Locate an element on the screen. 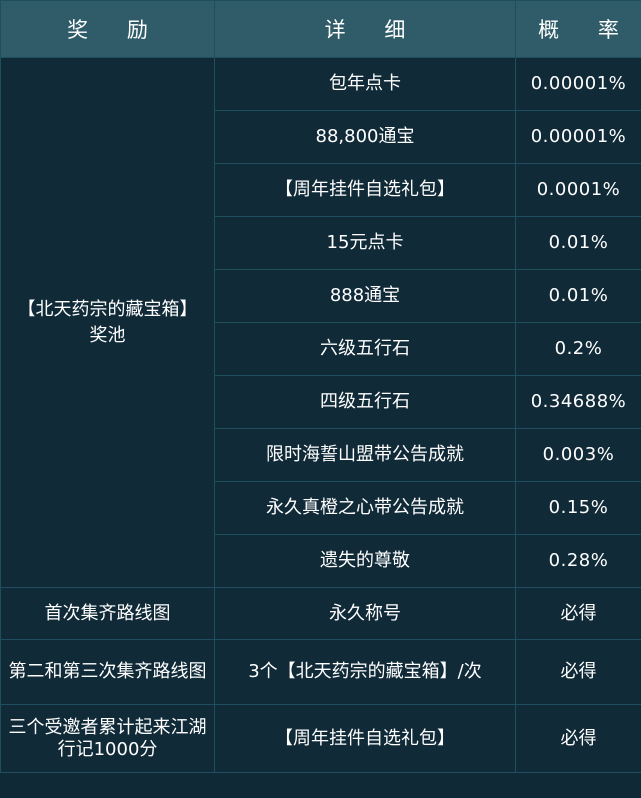 The width and height of the screenshot is (641, 798). detail-cell: 六级五行石 is located at coordinates (365, 349).